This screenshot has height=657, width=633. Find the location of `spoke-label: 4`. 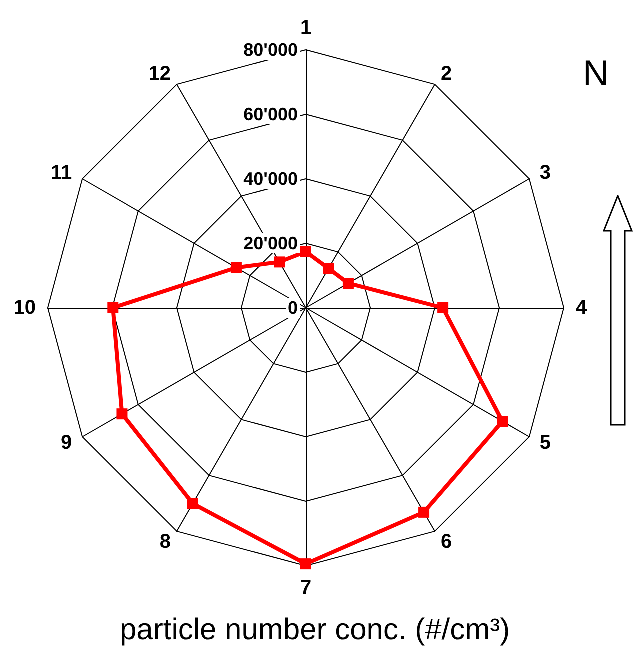

spoke-label: 4 is located at coordinates (582, 308).